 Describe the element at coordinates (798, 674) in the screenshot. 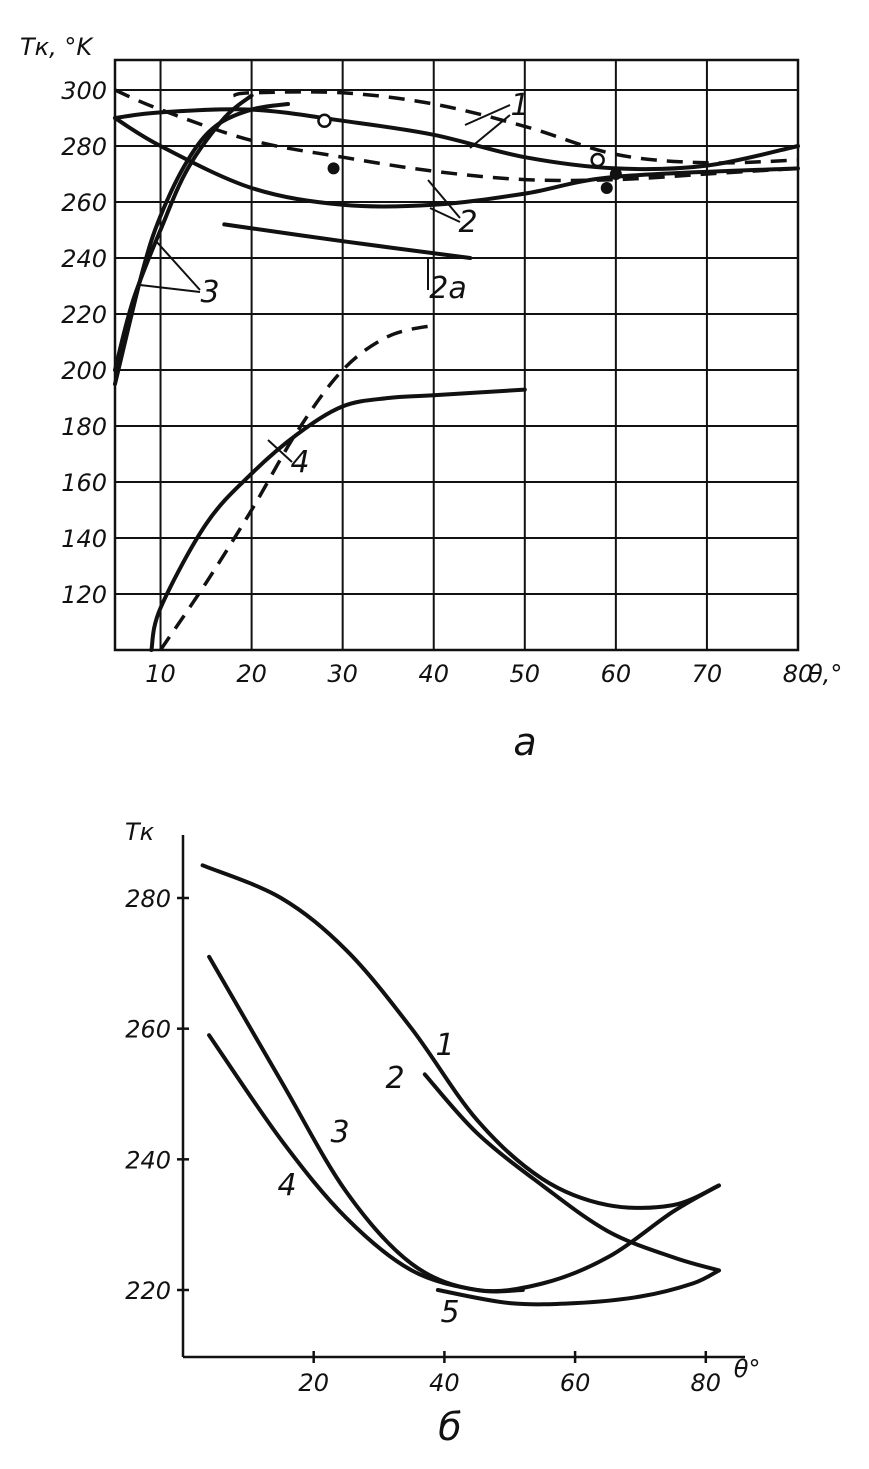

I see `chart-a-x-tick-label: 80` at that location.